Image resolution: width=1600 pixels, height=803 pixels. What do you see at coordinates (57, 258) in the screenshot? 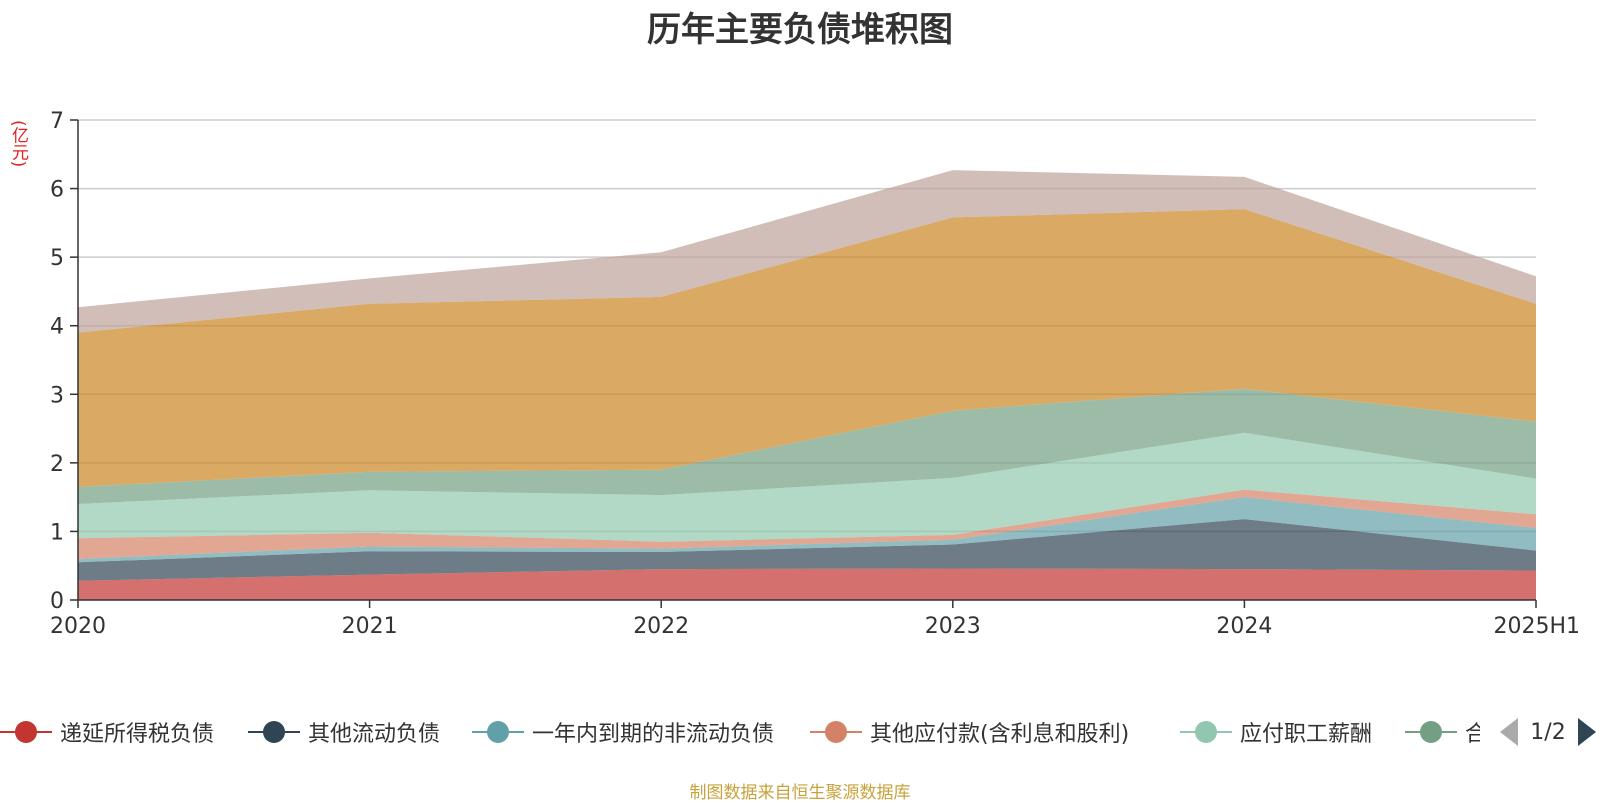
I see `y-tick-label: 5` at bounding box center [57, 258].